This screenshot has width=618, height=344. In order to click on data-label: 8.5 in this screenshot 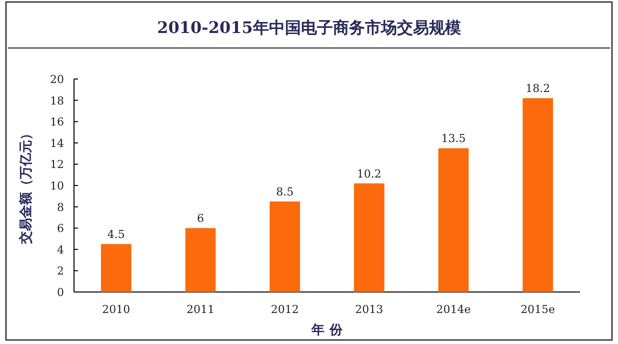, I will do `click(285, 191)`.